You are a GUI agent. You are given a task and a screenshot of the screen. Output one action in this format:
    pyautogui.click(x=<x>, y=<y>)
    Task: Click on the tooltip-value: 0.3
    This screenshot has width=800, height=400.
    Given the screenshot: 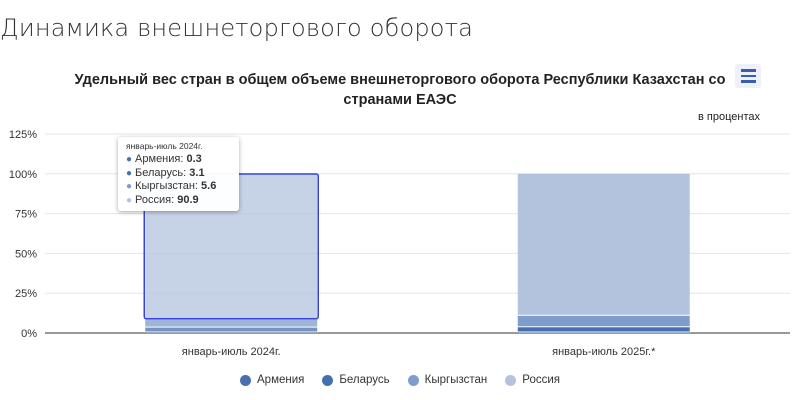 What is the action you would take?
    pyautogui.click(x=194, y=159)
    